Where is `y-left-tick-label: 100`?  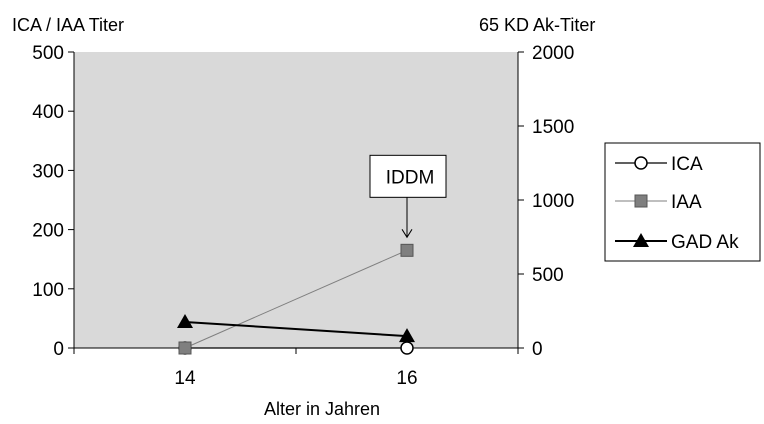 y-left-tick-label: 100 is located at coordinates (48, 290).